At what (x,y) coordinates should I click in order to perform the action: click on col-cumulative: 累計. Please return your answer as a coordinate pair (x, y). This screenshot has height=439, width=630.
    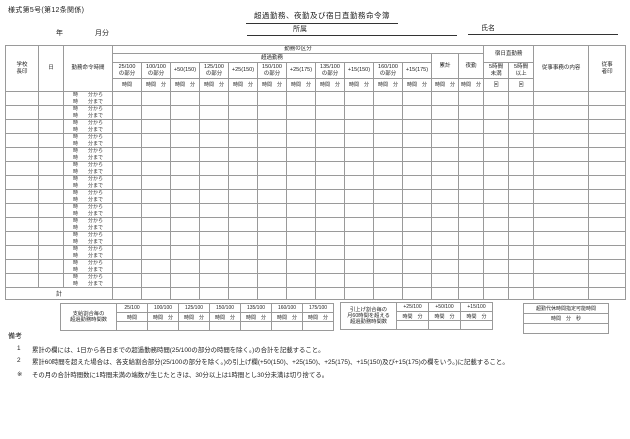
    Looking at the image, I should click on (445, 66).